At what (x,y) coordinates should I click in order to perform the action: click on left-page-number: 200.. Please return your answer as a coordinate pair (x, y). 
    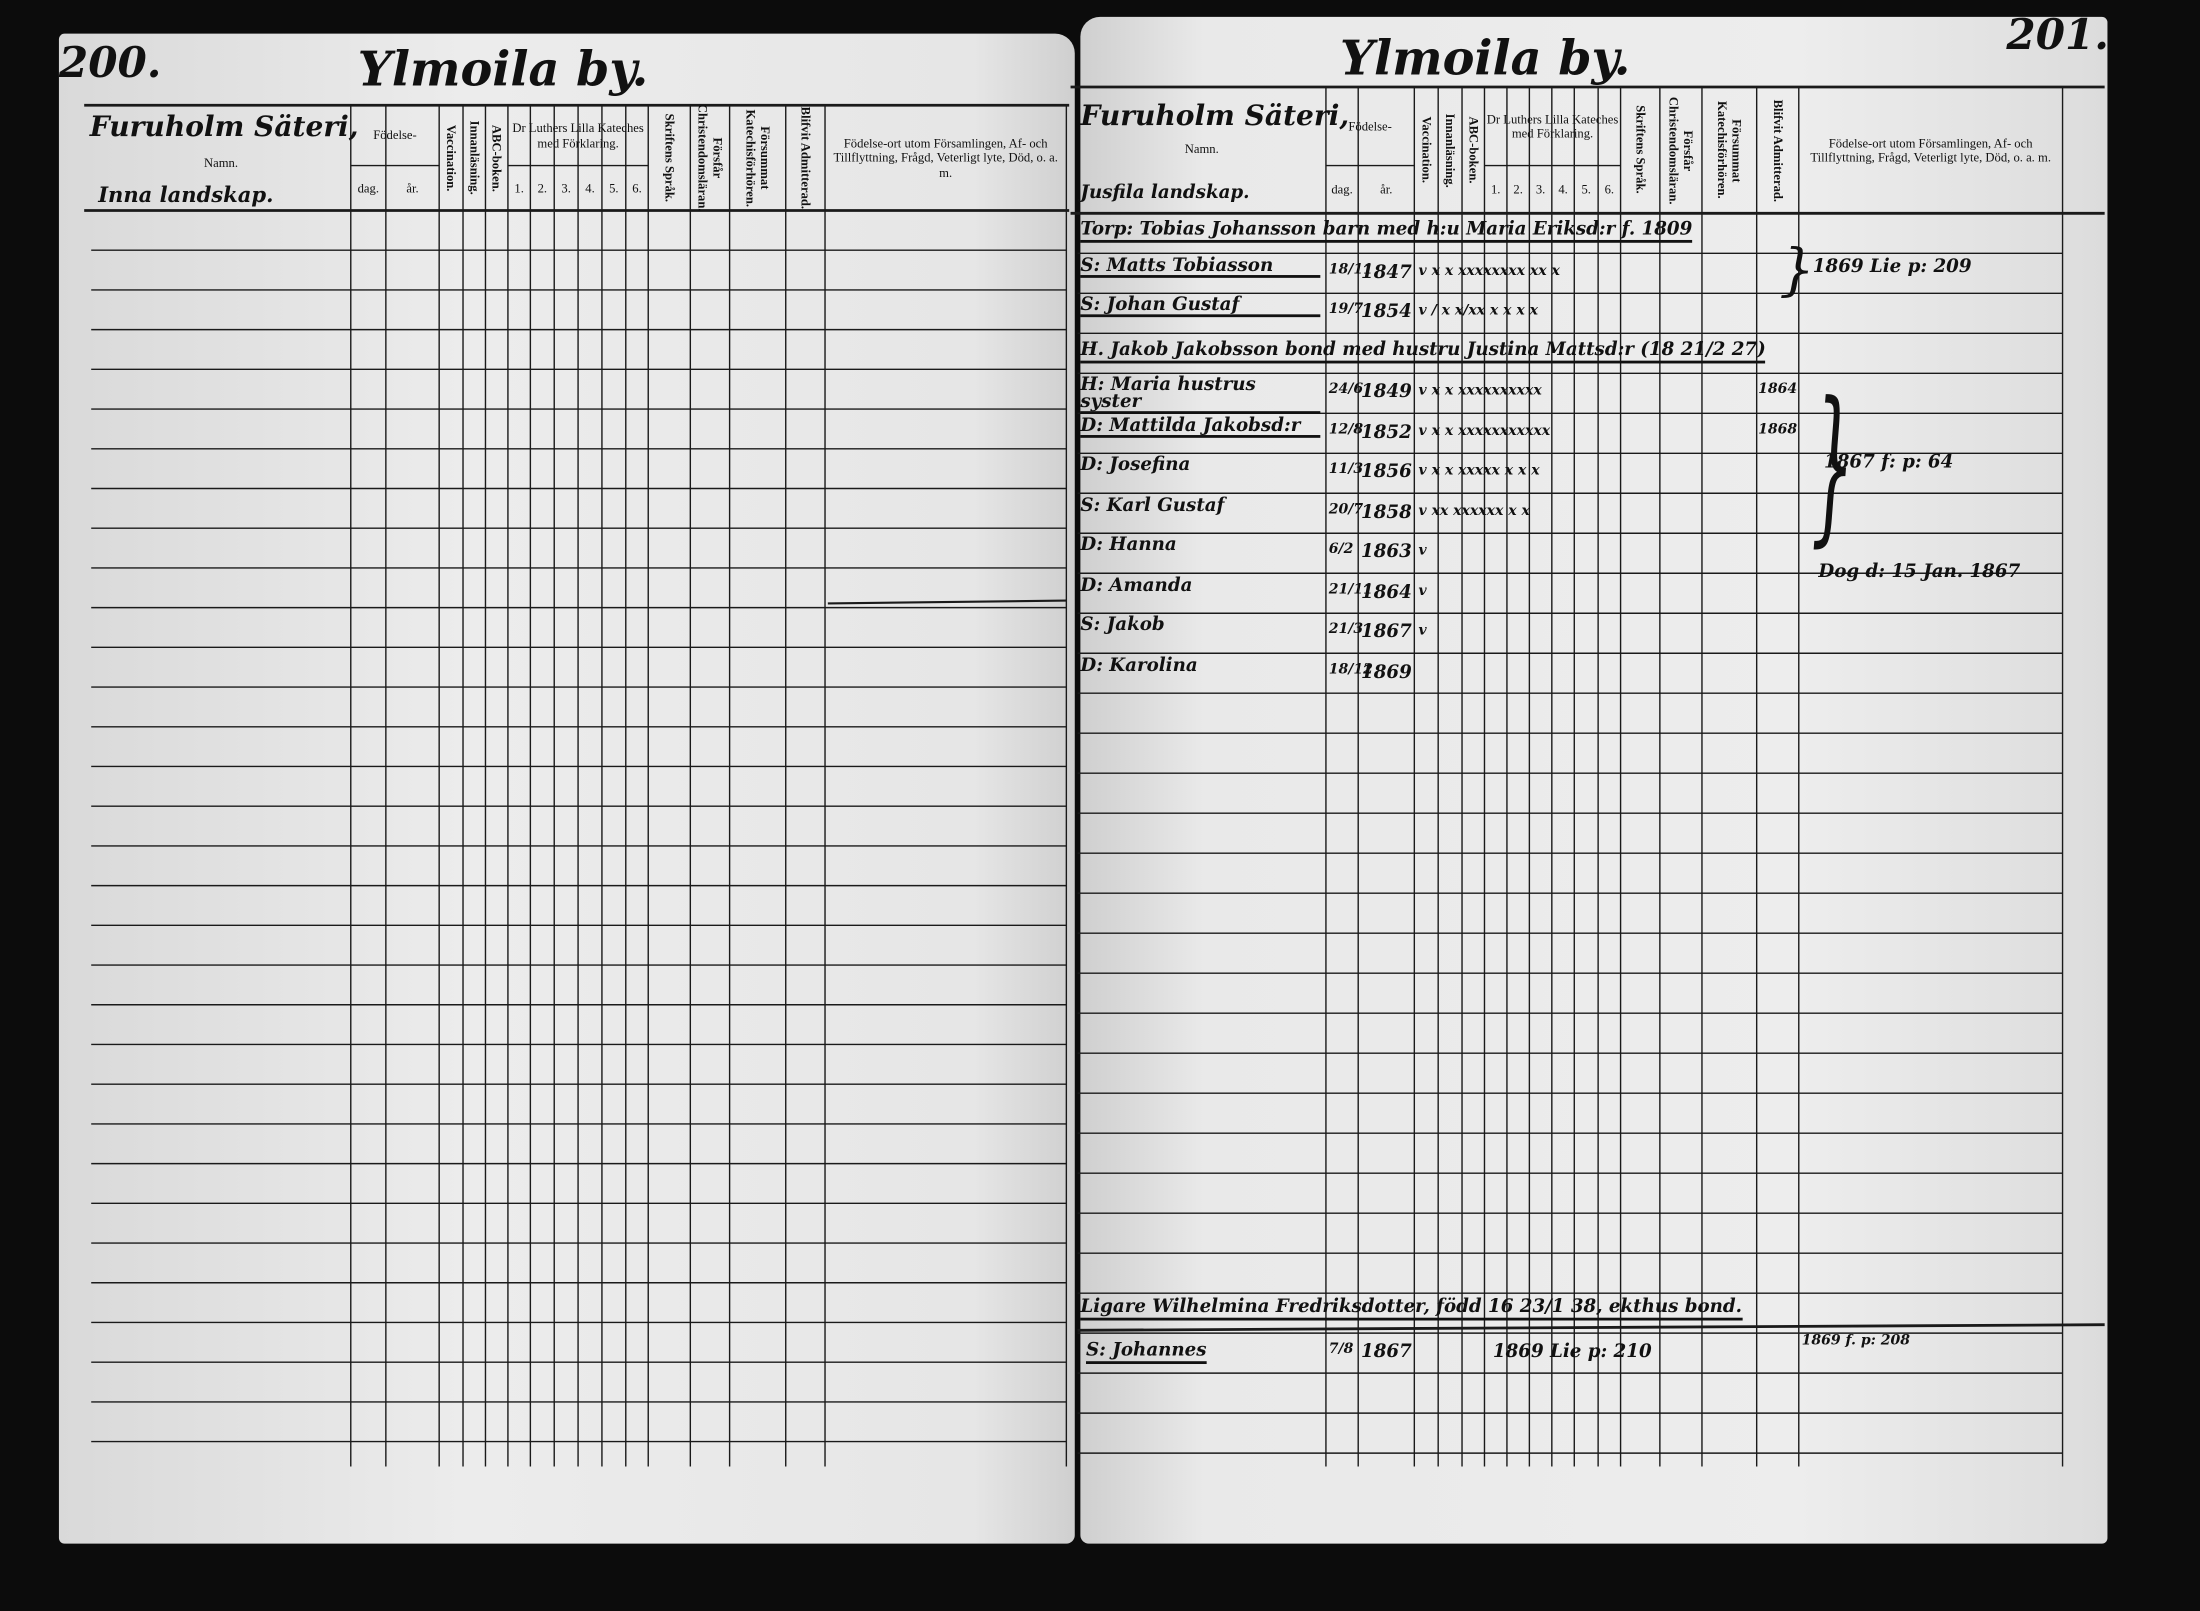
    Looking at the image, I should click on (110, 64).